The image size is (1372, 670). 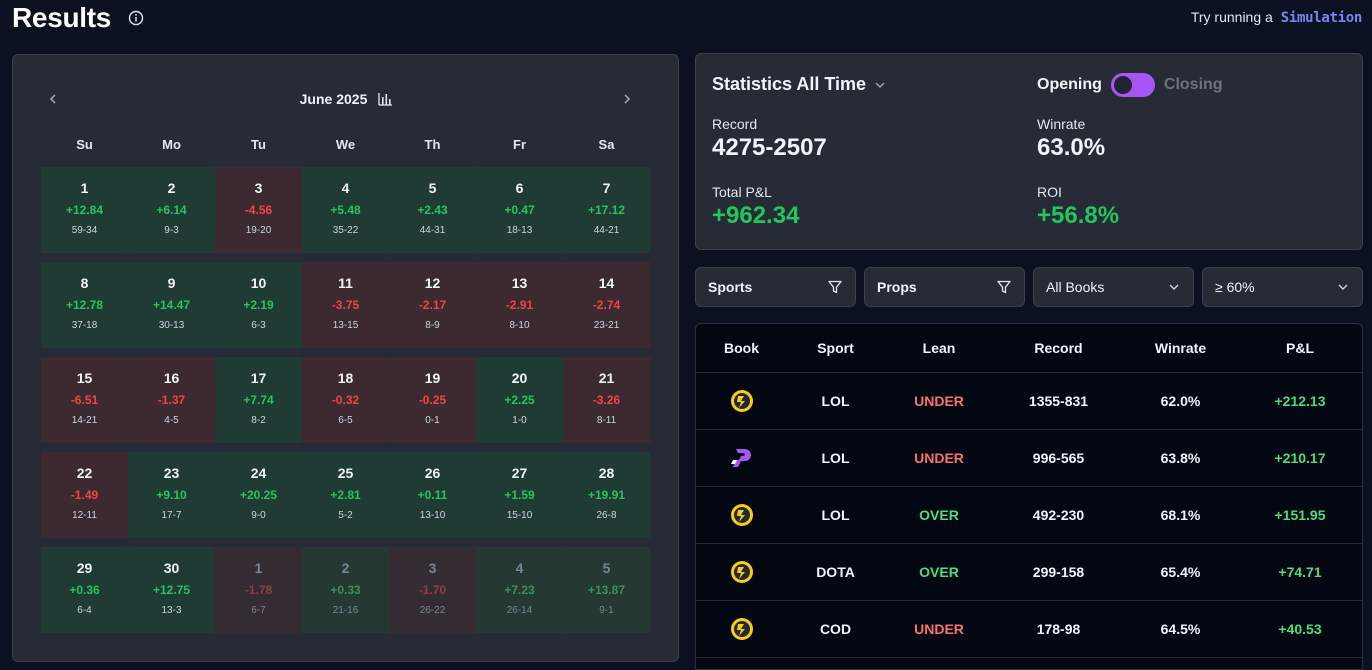 What do you see at coordinates (171, 378) in the screenshot?
I see `day-number: 16` at bounding box center [171, 378].